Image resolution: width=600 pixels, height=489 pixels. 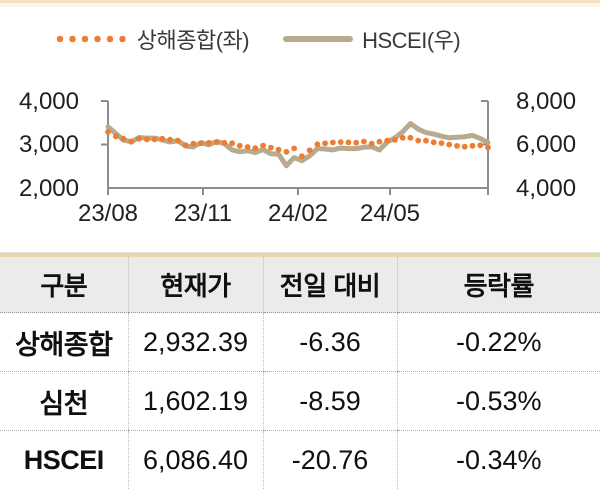 I want to click on right-axis-tick: 6,000, so click(x=546, y=144).